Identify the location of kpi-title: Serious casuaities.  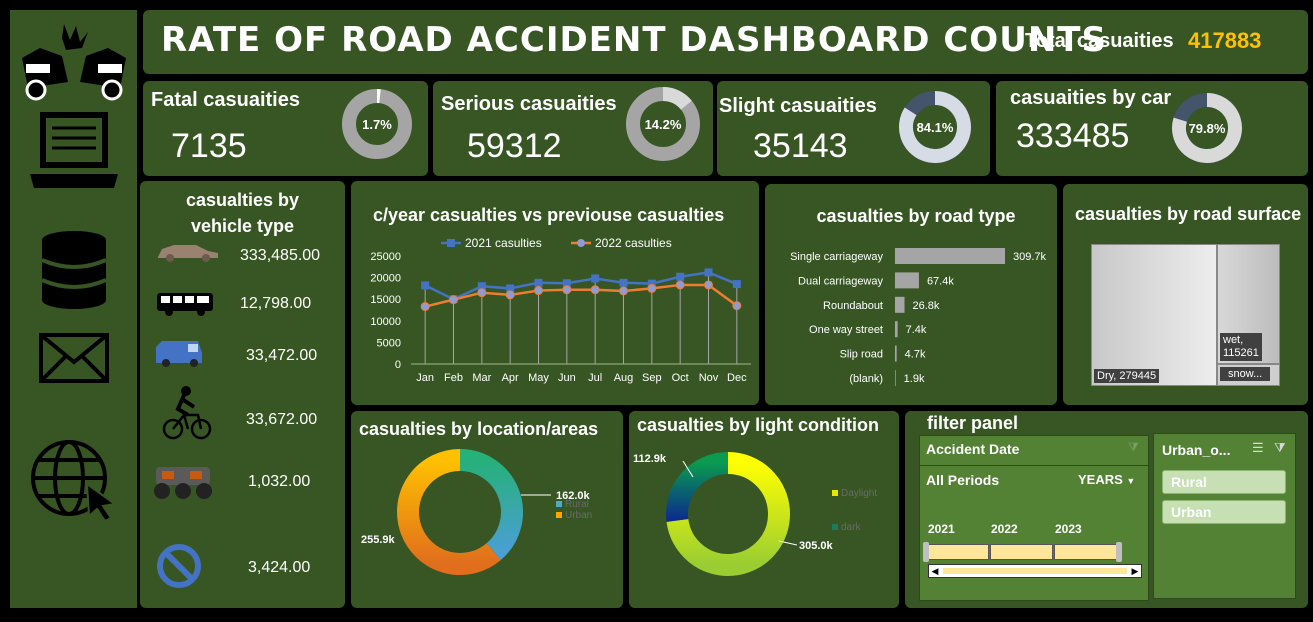
(529, 104).